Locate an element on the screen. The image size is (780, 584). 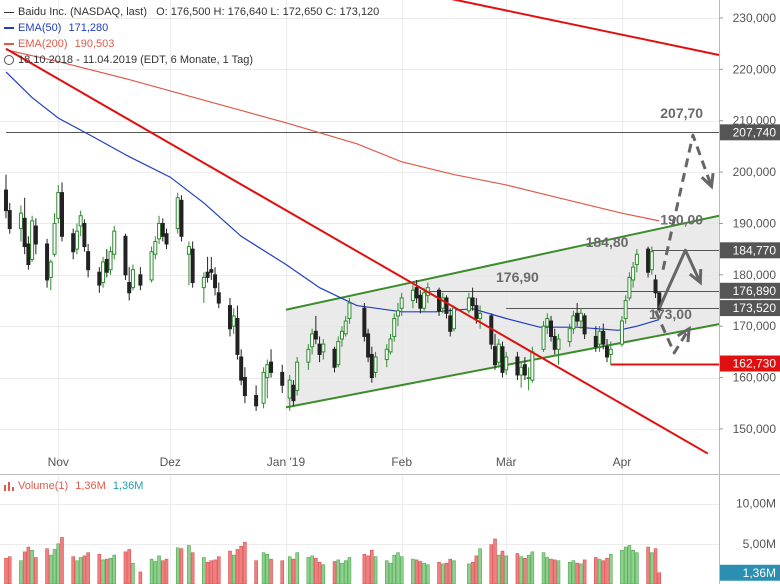
ema200-value: 190,503 is located at coordinates (94, 44).